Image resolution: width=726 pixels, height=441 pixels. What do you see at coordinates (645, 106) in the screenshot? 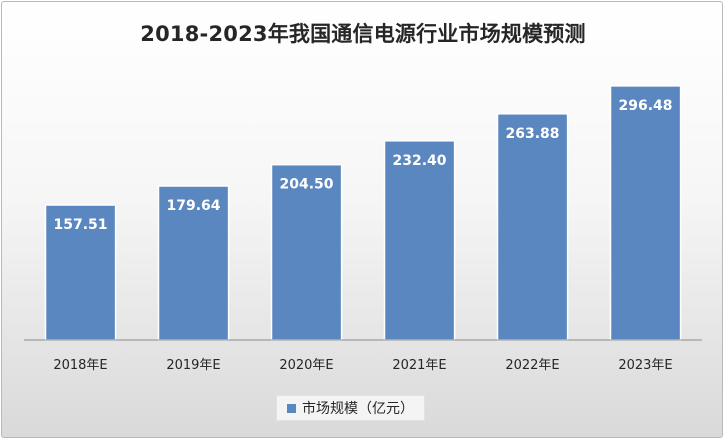
I see `data-label: 296.48` at bounding box center [645, 106].